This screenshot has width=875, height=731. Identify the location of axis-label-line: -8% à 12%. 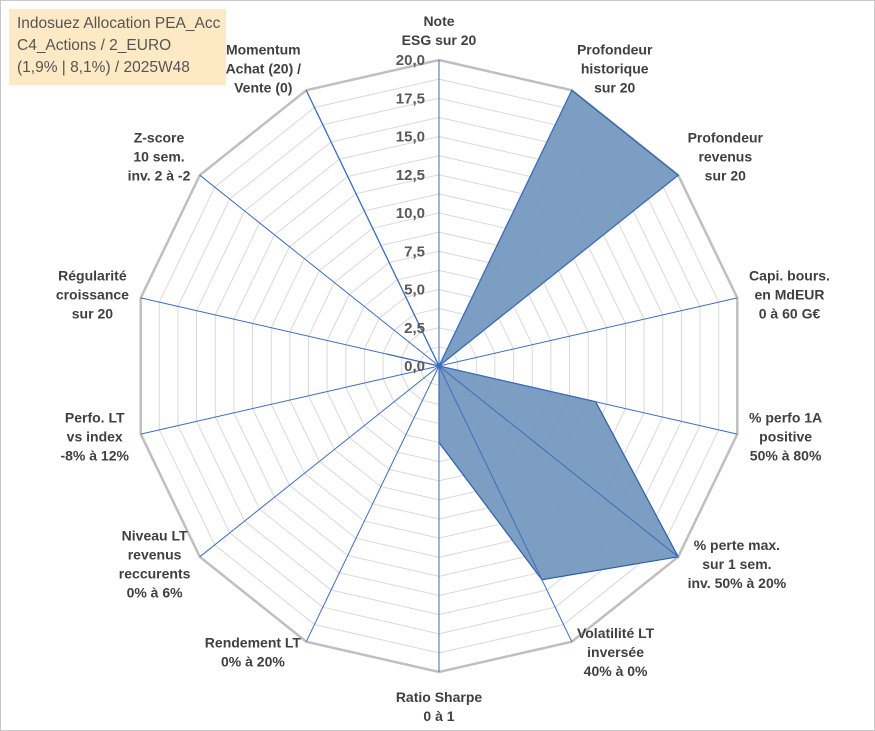
(94, 455).